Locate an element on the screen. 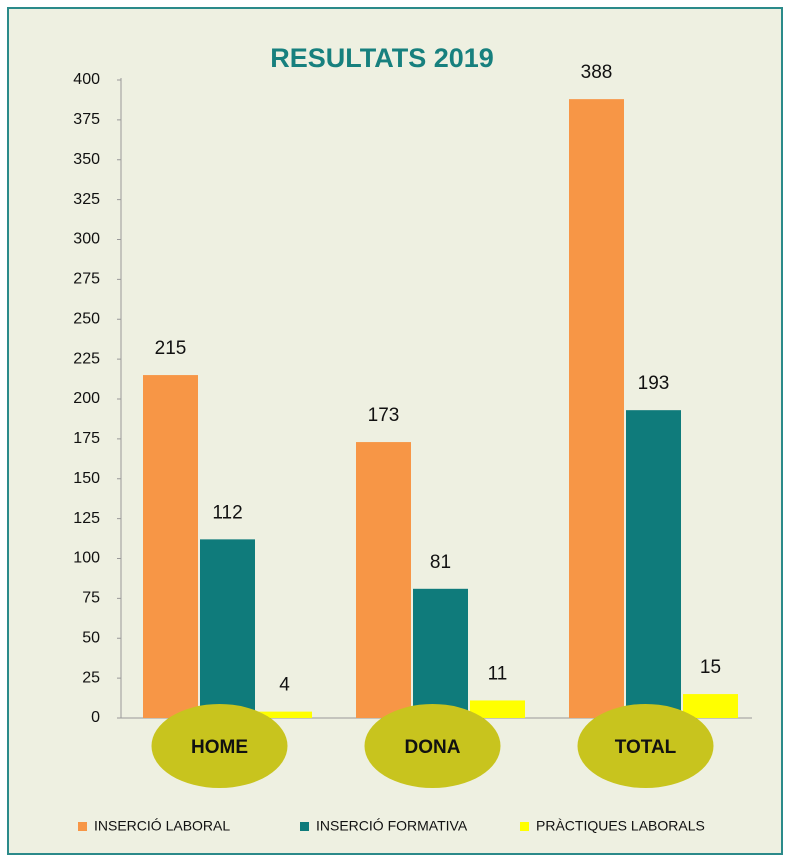 This screenshot has height=862, width=792. value-label: 215 is located at coordinates (171, 348).